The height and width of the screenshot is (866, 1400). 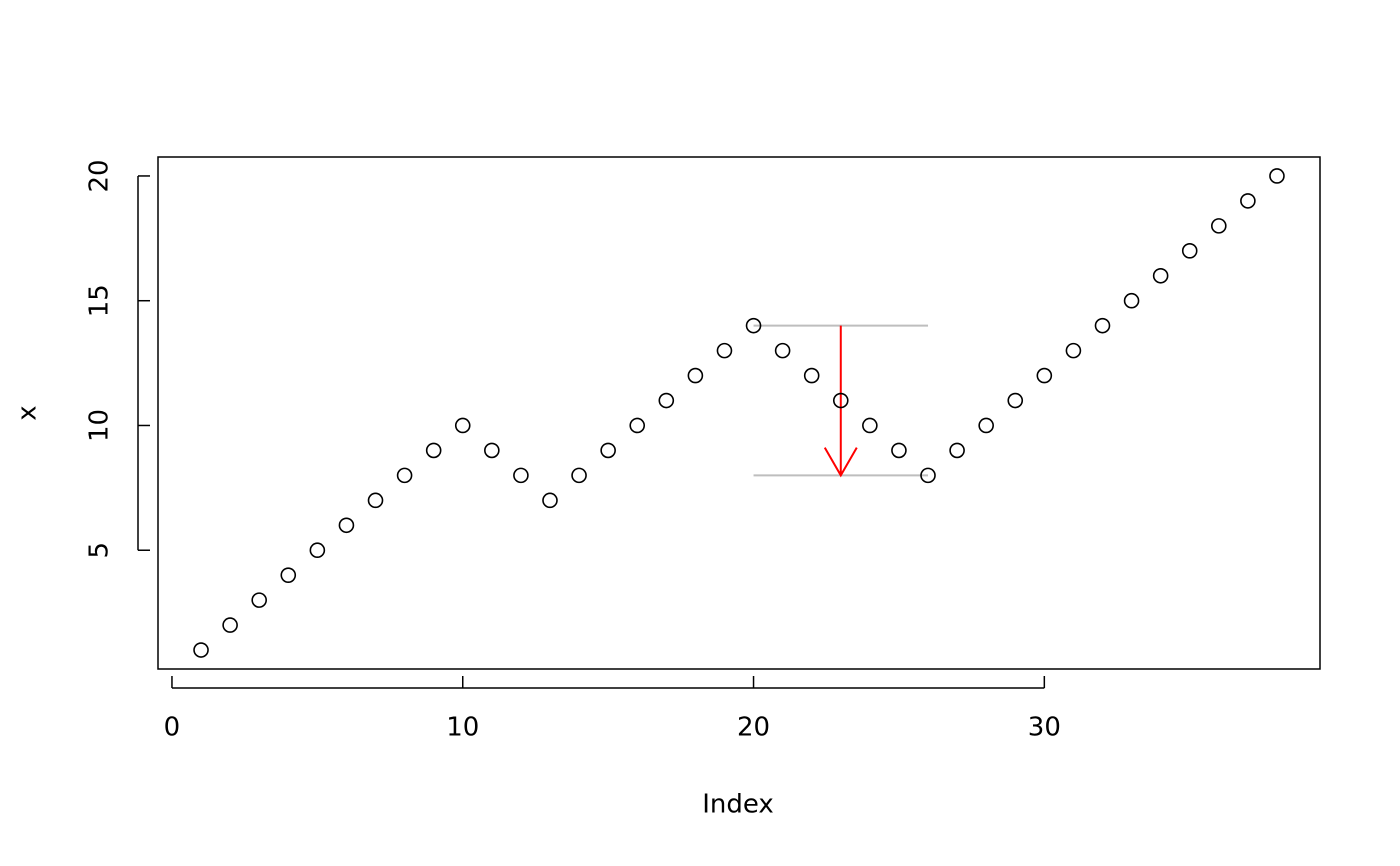 I want to click on x-axis-label: Index, so click(x=738, y=805).